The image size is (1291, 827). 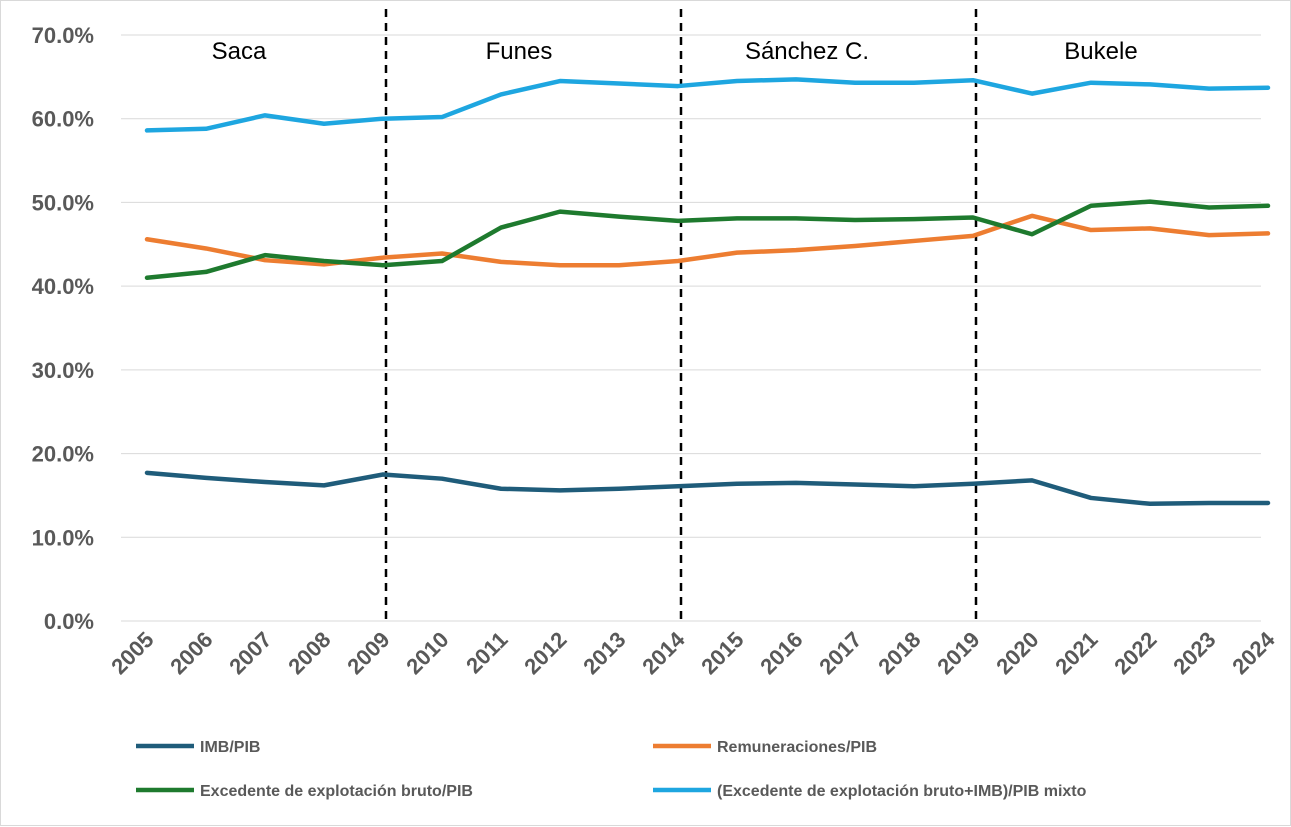 I want to click on period-label: Funes, so click(x=519, y=51).